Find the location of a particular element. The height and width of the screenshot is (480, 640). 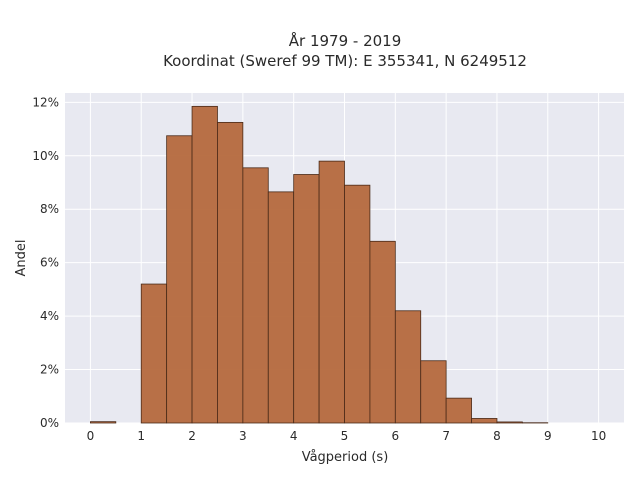

y-tick-label: 8% is located at coordinates (49, 209).